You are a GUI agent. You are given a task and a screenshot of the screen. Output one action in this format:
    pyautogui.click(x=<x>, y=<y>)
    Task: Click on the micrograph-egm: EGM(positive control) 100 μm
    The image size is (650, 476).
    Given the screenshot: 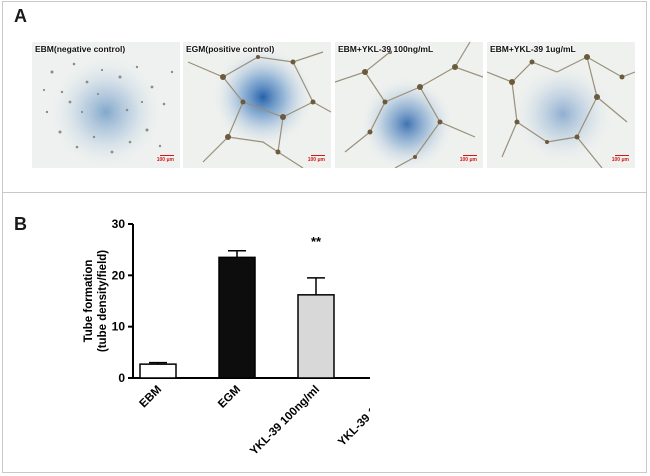 What is the action you would take?
    pyautogui.click(x=257, y=105)
    